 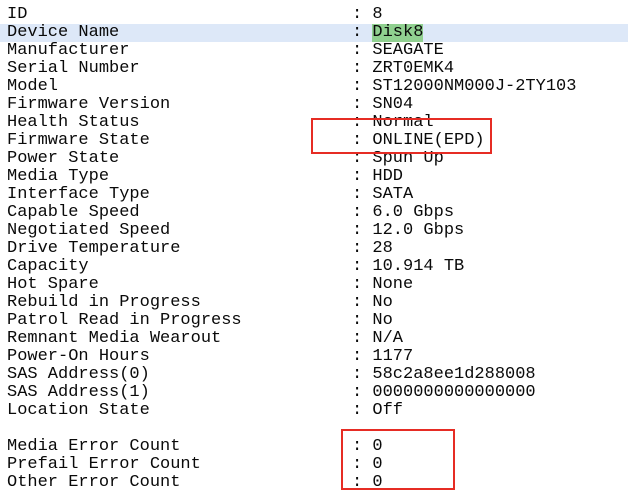 What do you see at coordinates (418, 230) in the screenshot?
I see `field-value: 12.0 Gbps` at bounding box center [418, 230].